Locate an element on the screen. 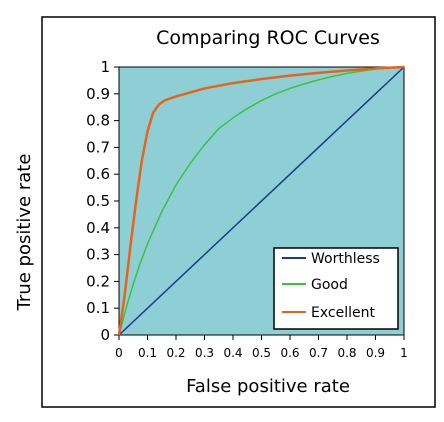  legend: Worthless Good Excellent is located at coordinates (336, 288).